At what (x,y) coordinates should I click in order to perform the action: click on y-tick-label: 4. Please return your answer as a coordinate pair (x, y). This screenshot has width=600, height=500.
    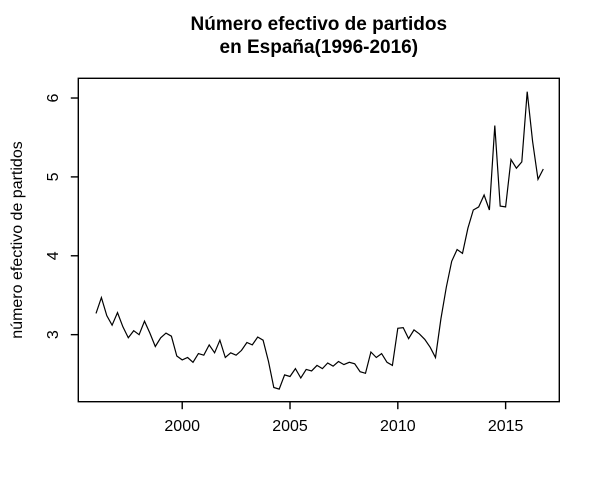
    Looking at the image, I should click on (53, 255).